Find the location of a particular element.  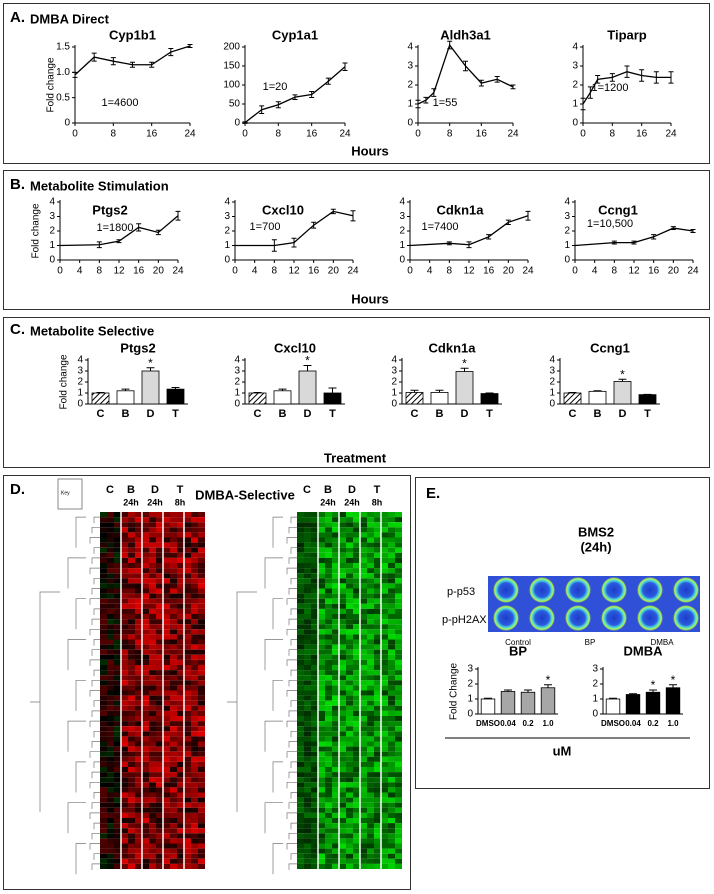

y-tick-label: 0 is located at coordinates (402, 260).